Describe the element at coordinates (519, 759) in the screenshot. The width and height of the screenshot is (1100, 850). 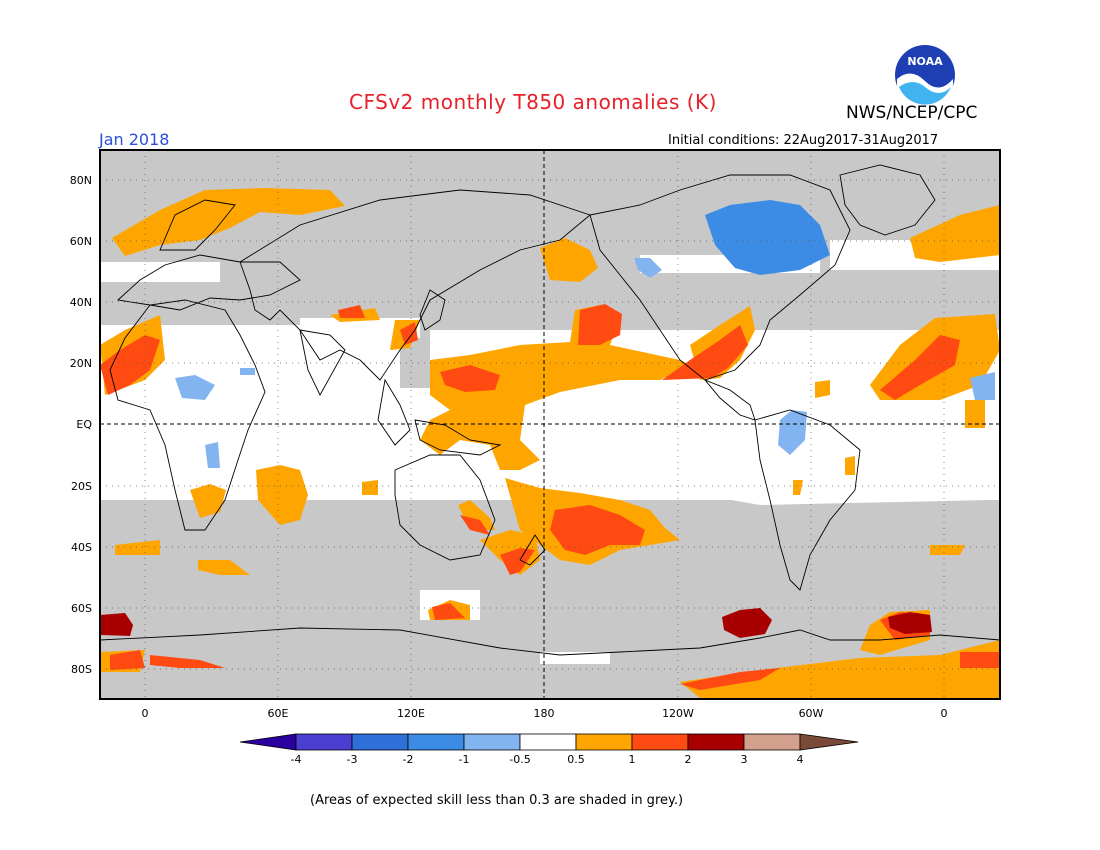
I see `colorbar-tick-label: -0.5` at that location.